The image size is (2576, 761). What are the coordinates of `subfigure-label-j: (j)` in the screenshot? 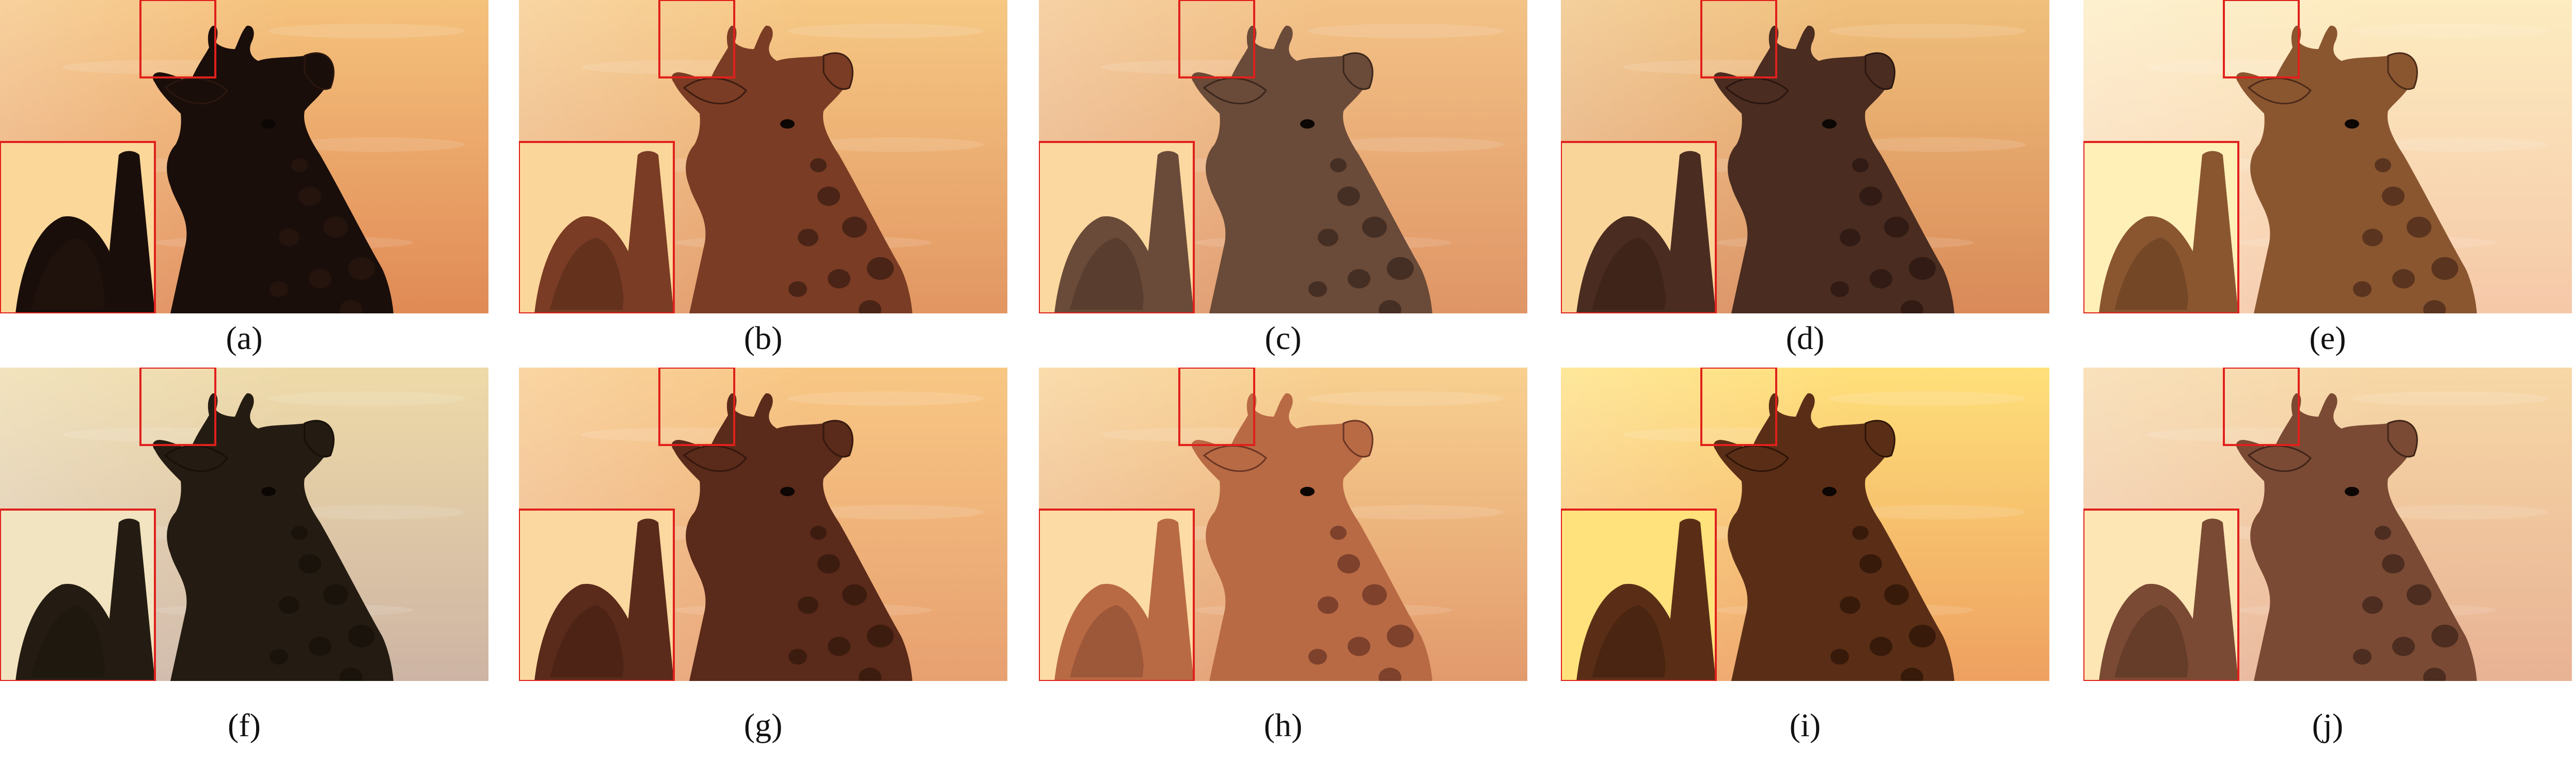 It's located at (2328, 725).